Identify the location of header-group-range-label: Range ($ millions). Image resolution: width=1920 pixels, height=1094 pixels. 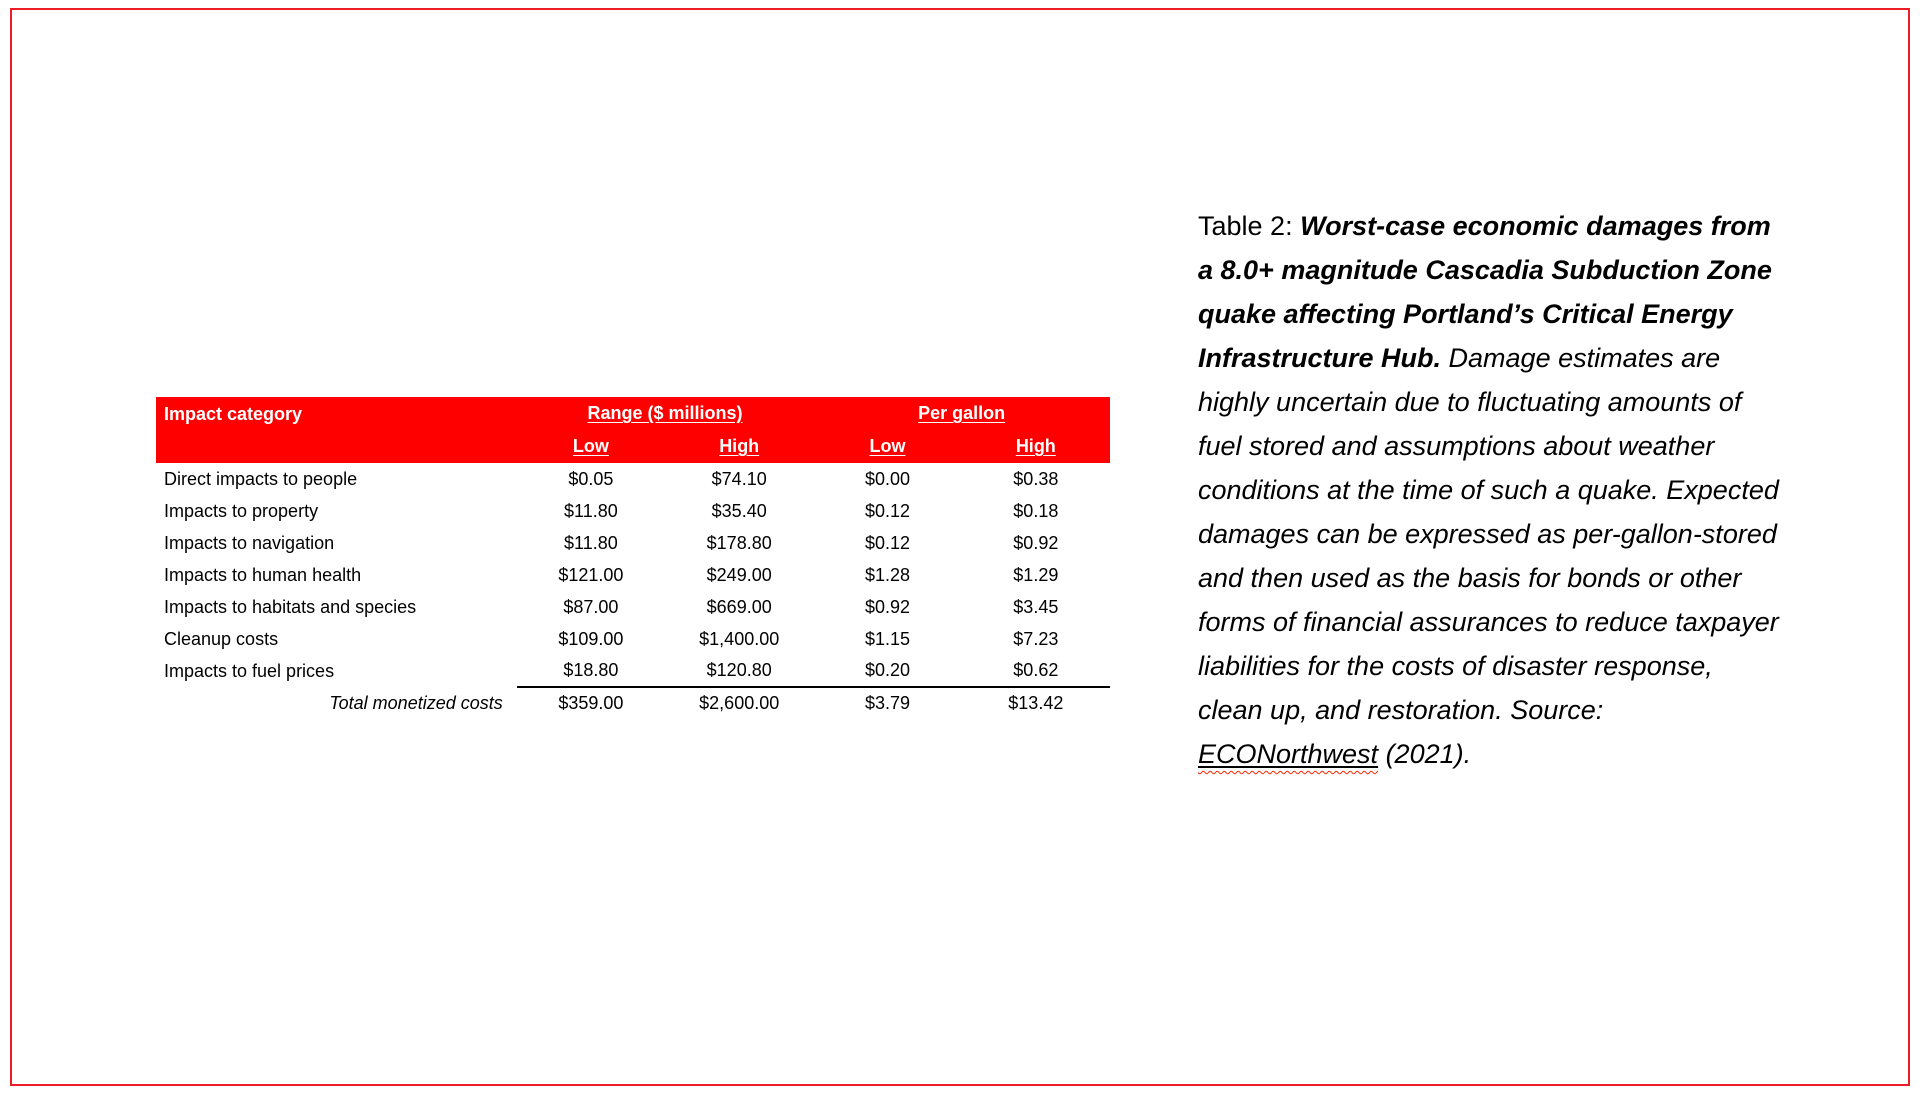
(665, 413).